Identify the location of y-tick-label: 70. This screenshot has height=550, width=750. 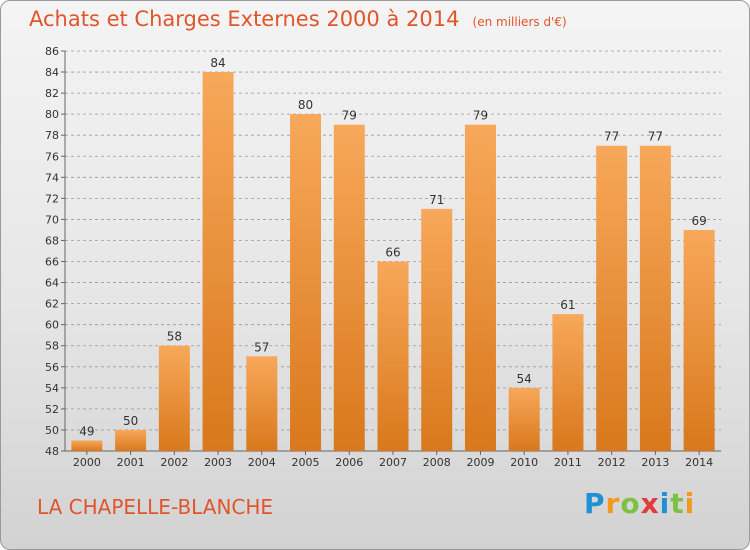
(52, 219).